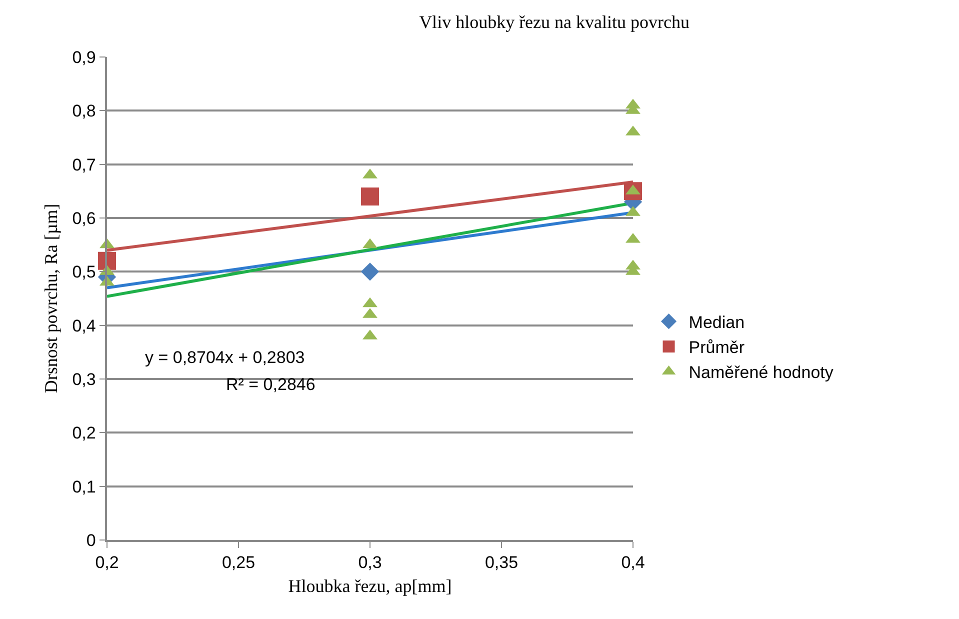 This screenshot has height=619, width=959. Describe the element at coordinates (501, 562) in the screenshot. I see `x-tick-label: 0,35` at that location.